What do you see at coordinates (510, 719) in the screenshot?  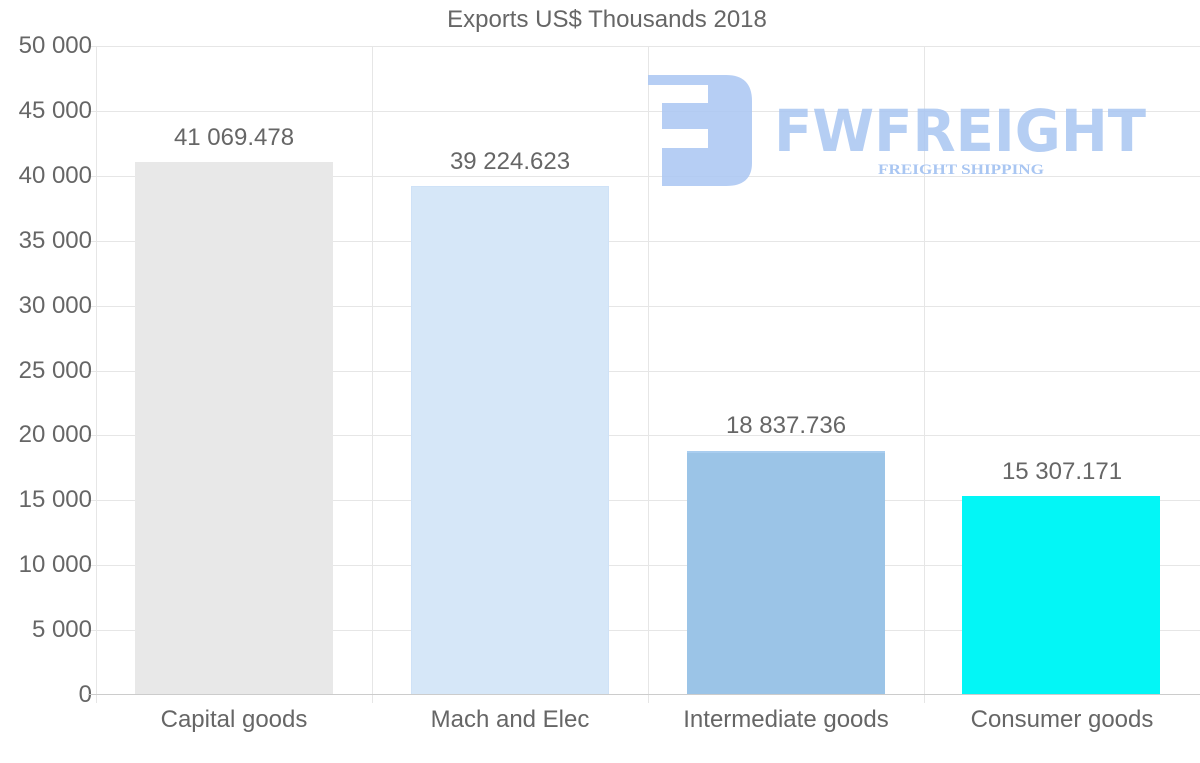 I see `x-tick-label: Mach and Elec` at bounding box center [510, 719].